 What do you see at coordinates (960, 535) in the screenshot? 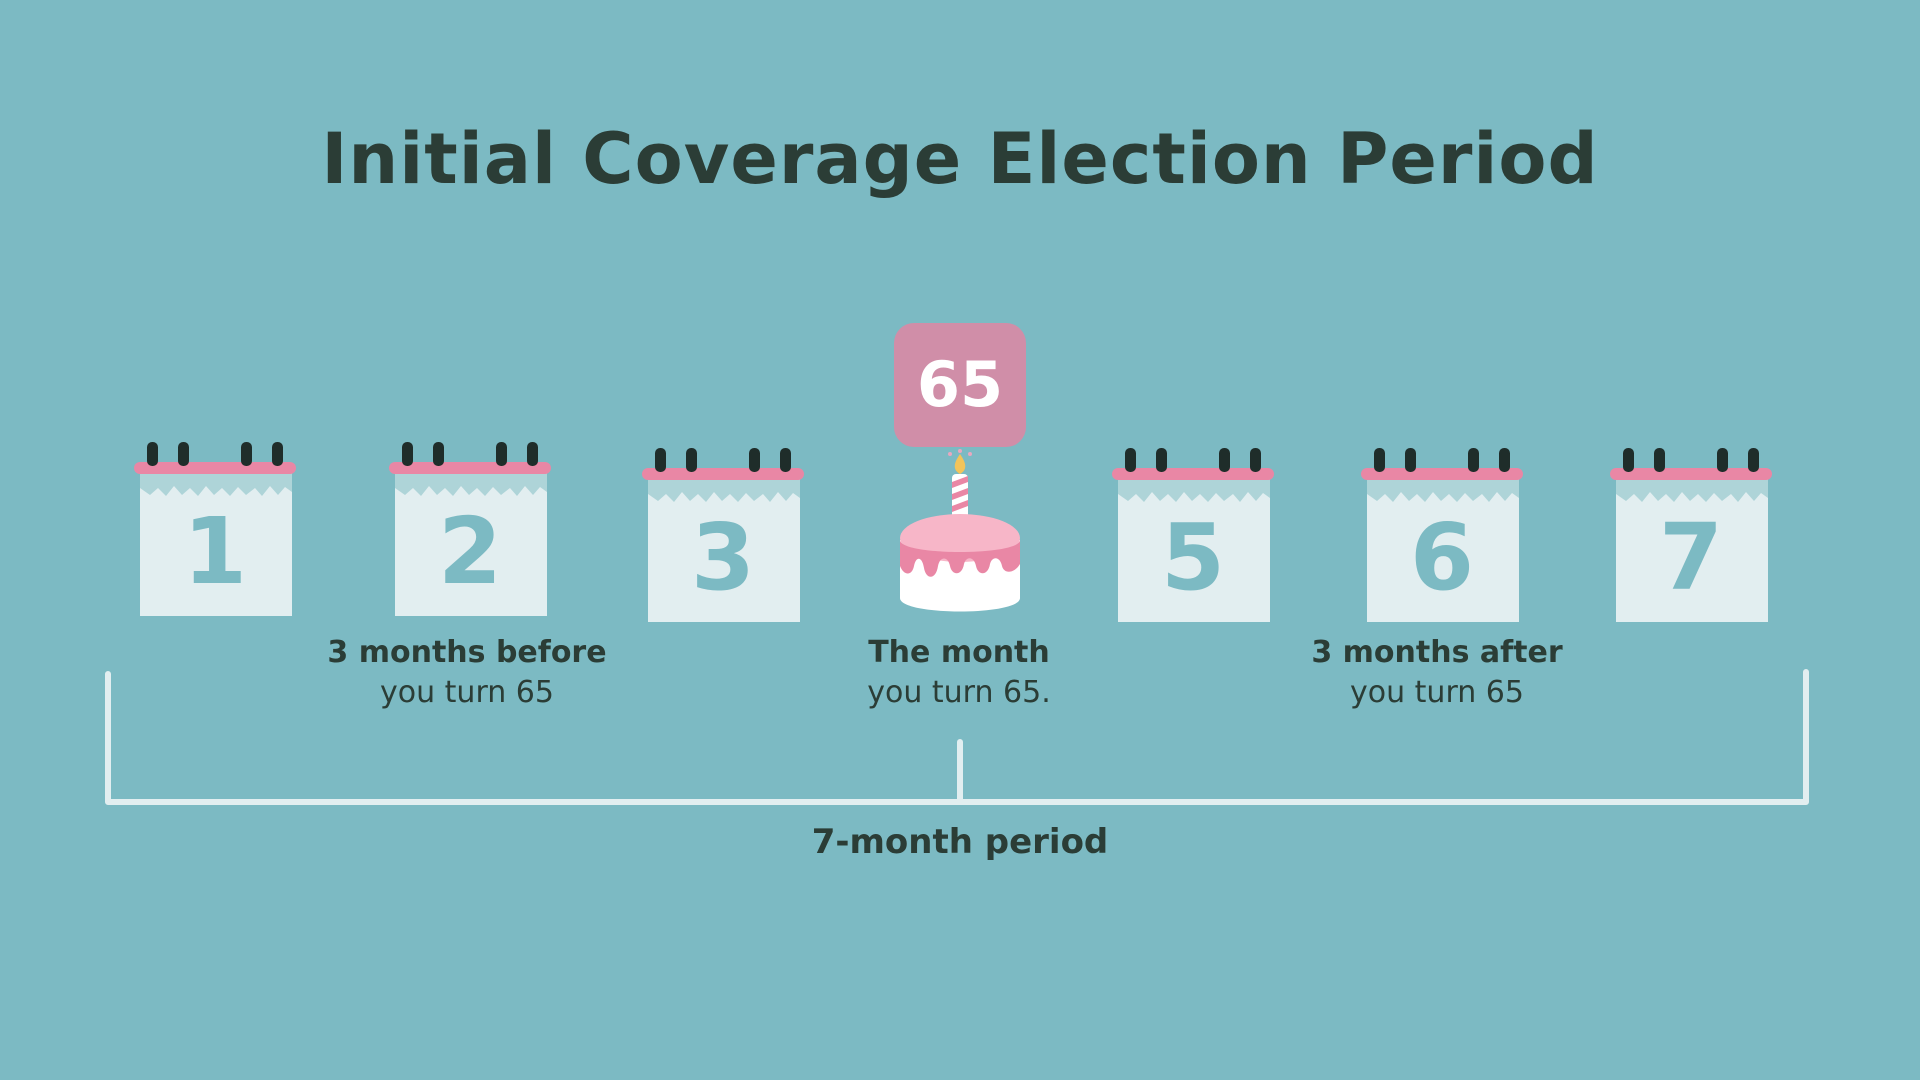
I see `birthday-cake-icon` at bounding box center [960, 535].